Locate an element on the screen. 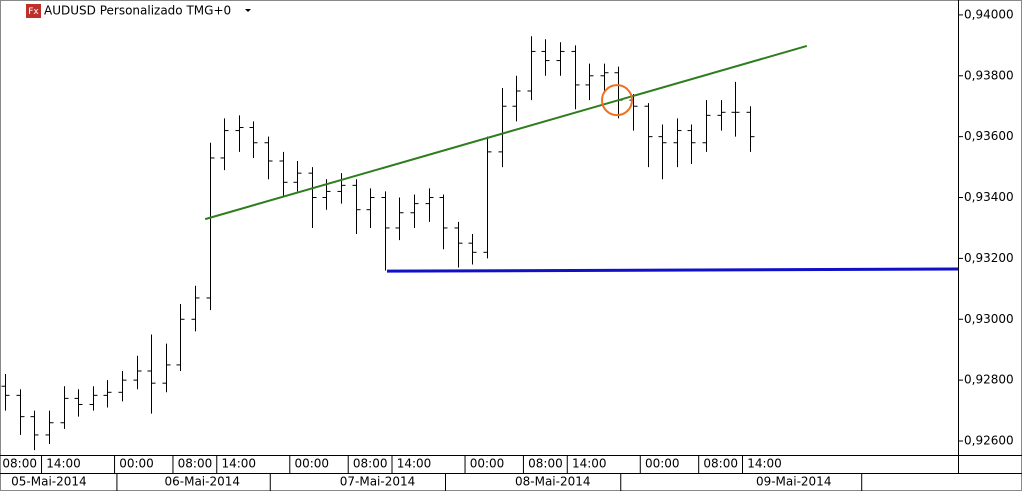 The width and height of the screenshot is (1022, 491). date-tick-label: 09-Mai-2014 is located at coordinates (794, 482).